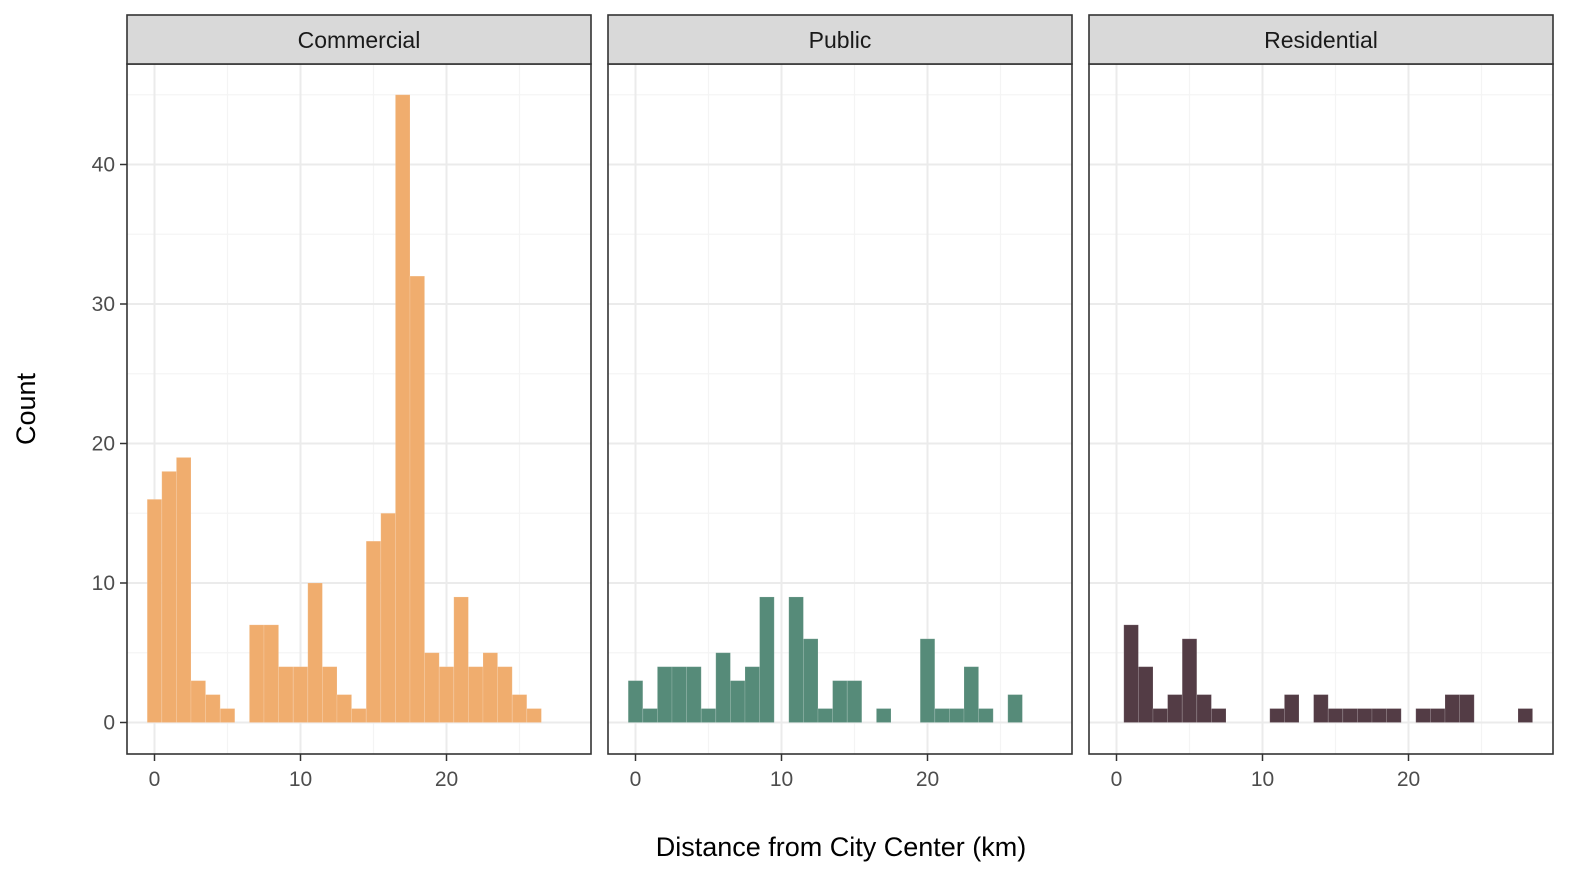 The image size is (1575, 881). I want to click on facet-strip-label: Commercial, so click(359, 40).